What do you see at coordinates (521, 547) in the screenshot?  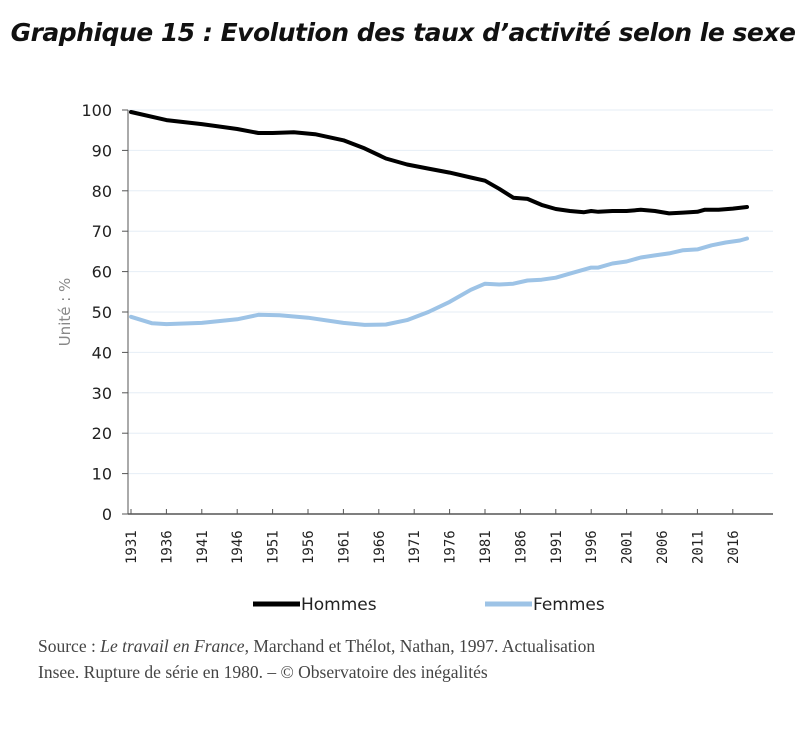 I see `x-tick-label: 1986` at bounding box center [521, 547].